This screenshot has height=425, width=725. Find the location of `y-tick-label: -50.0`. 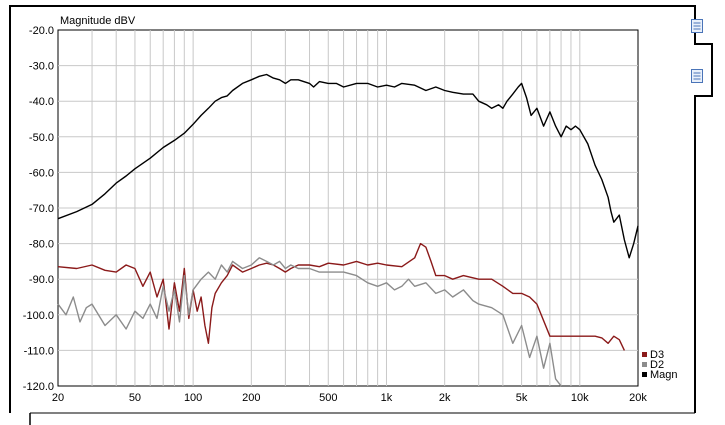

y-tick-label: -50.0 is located at coordinates (41, 138).